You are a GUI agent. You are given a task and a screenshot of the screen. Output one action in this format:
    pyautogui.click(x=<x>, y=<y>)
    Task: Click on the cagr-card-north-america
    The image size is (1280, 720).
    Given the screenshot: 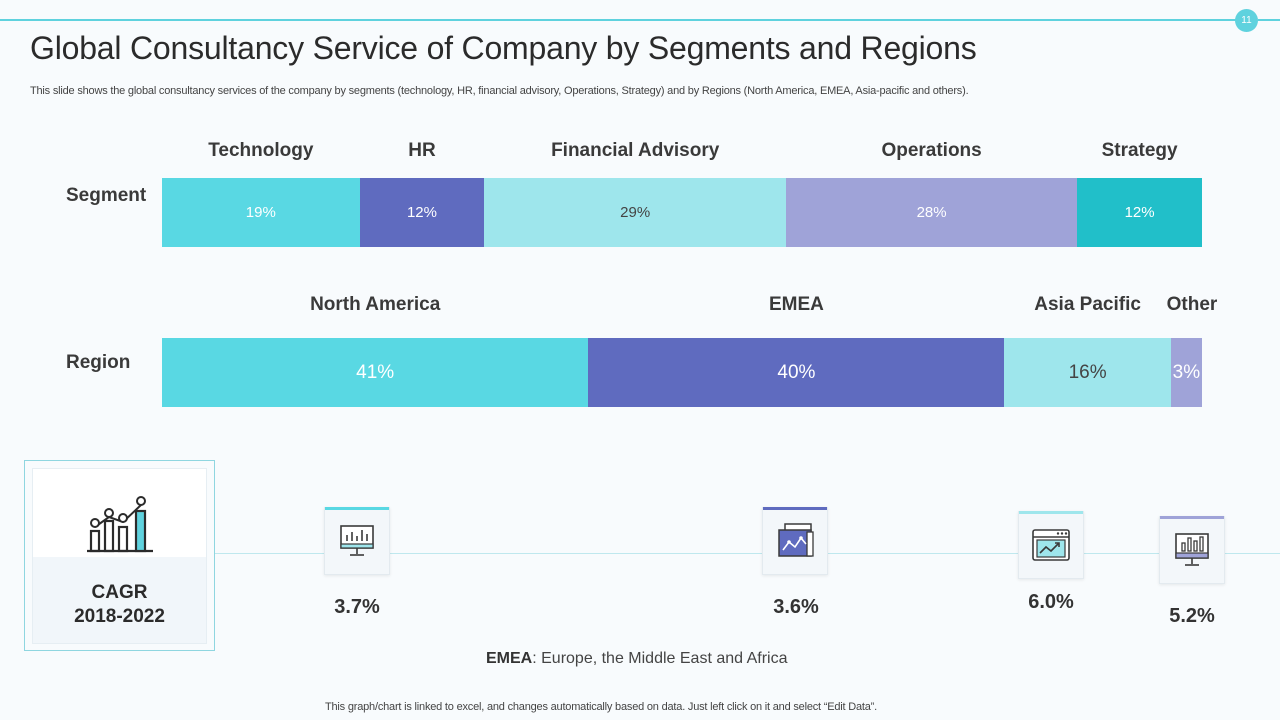 What is the action you would take?
    pyautogui.click(x=357, y=541)
    